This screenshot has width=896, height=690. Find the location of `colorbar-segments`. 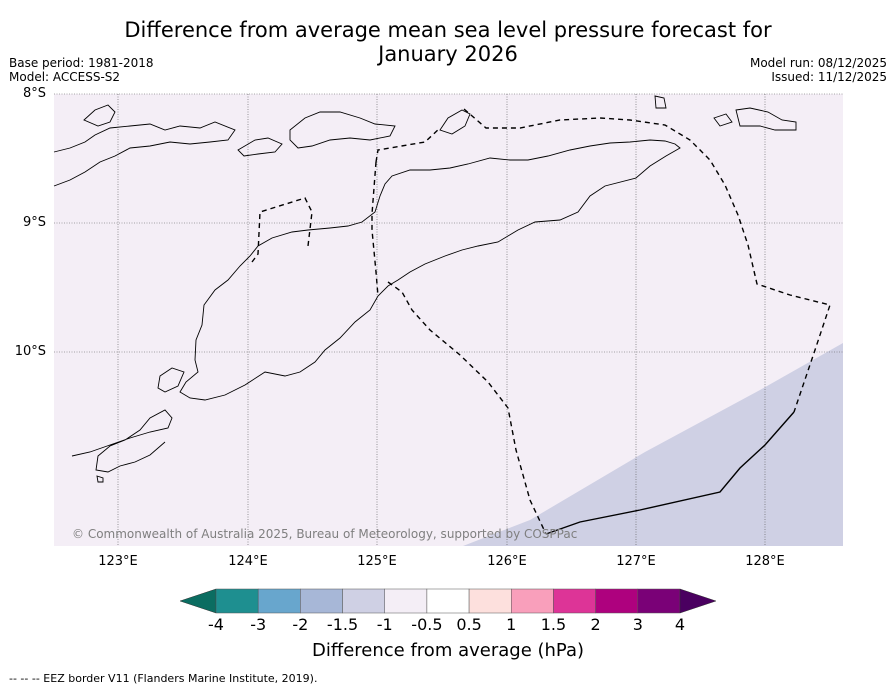

colorbar-segments is located at coordinates (448, 601).